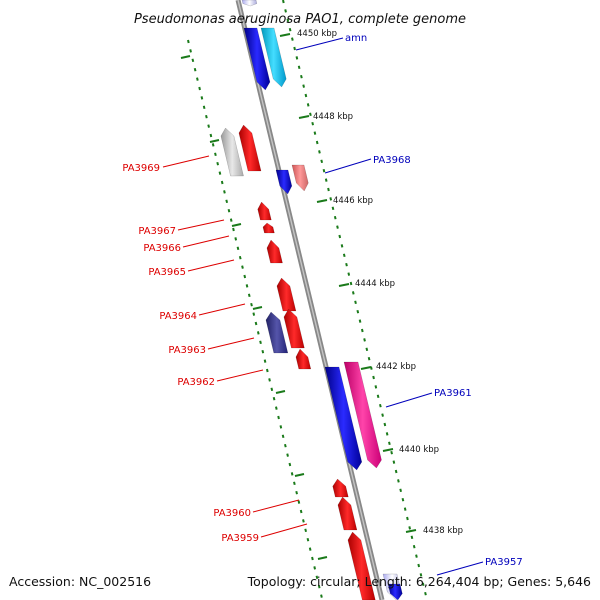 The image size is (600, 600). Describe the element at coordinates (361, 565) in the screenshot. I see `gene-arrow-pa3959` at that location.